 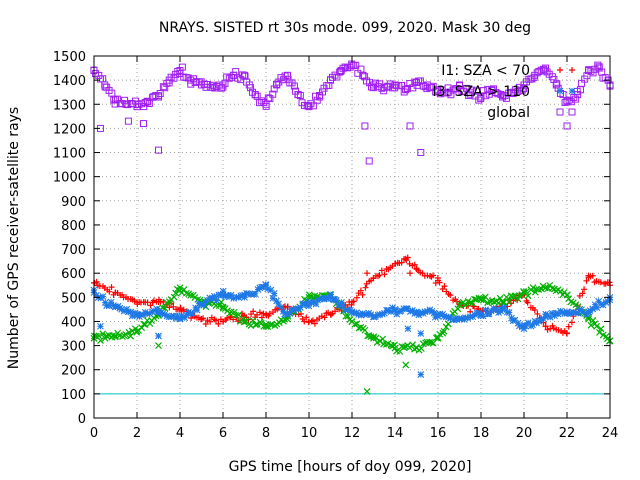 I want to click on legend-label: global, so click(x=508, y=113).